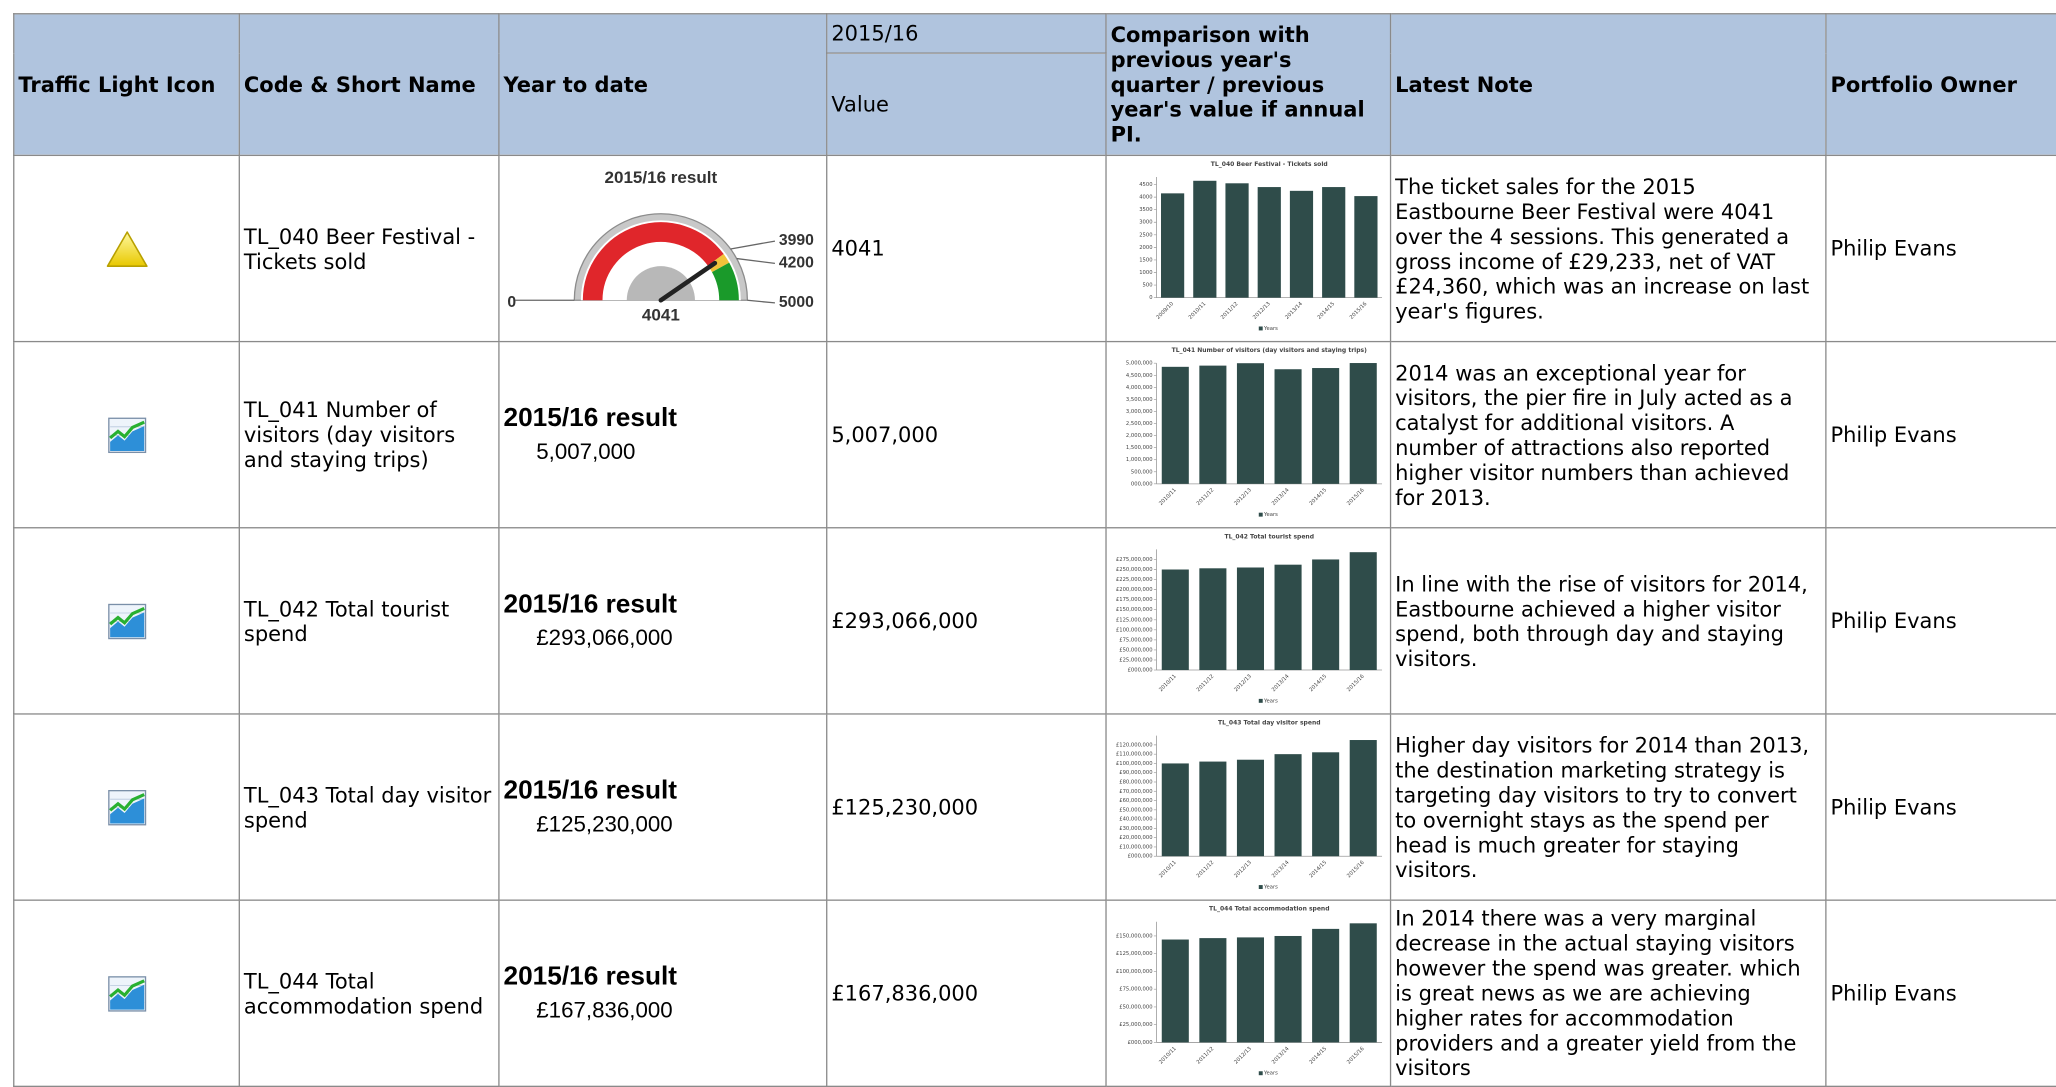 The image size is (2056, 1087). What do you see at coordinates (1165, 311) in the screenshot?
I see `x-tick-label: 2009/10` at bounding box center [1165, 311].